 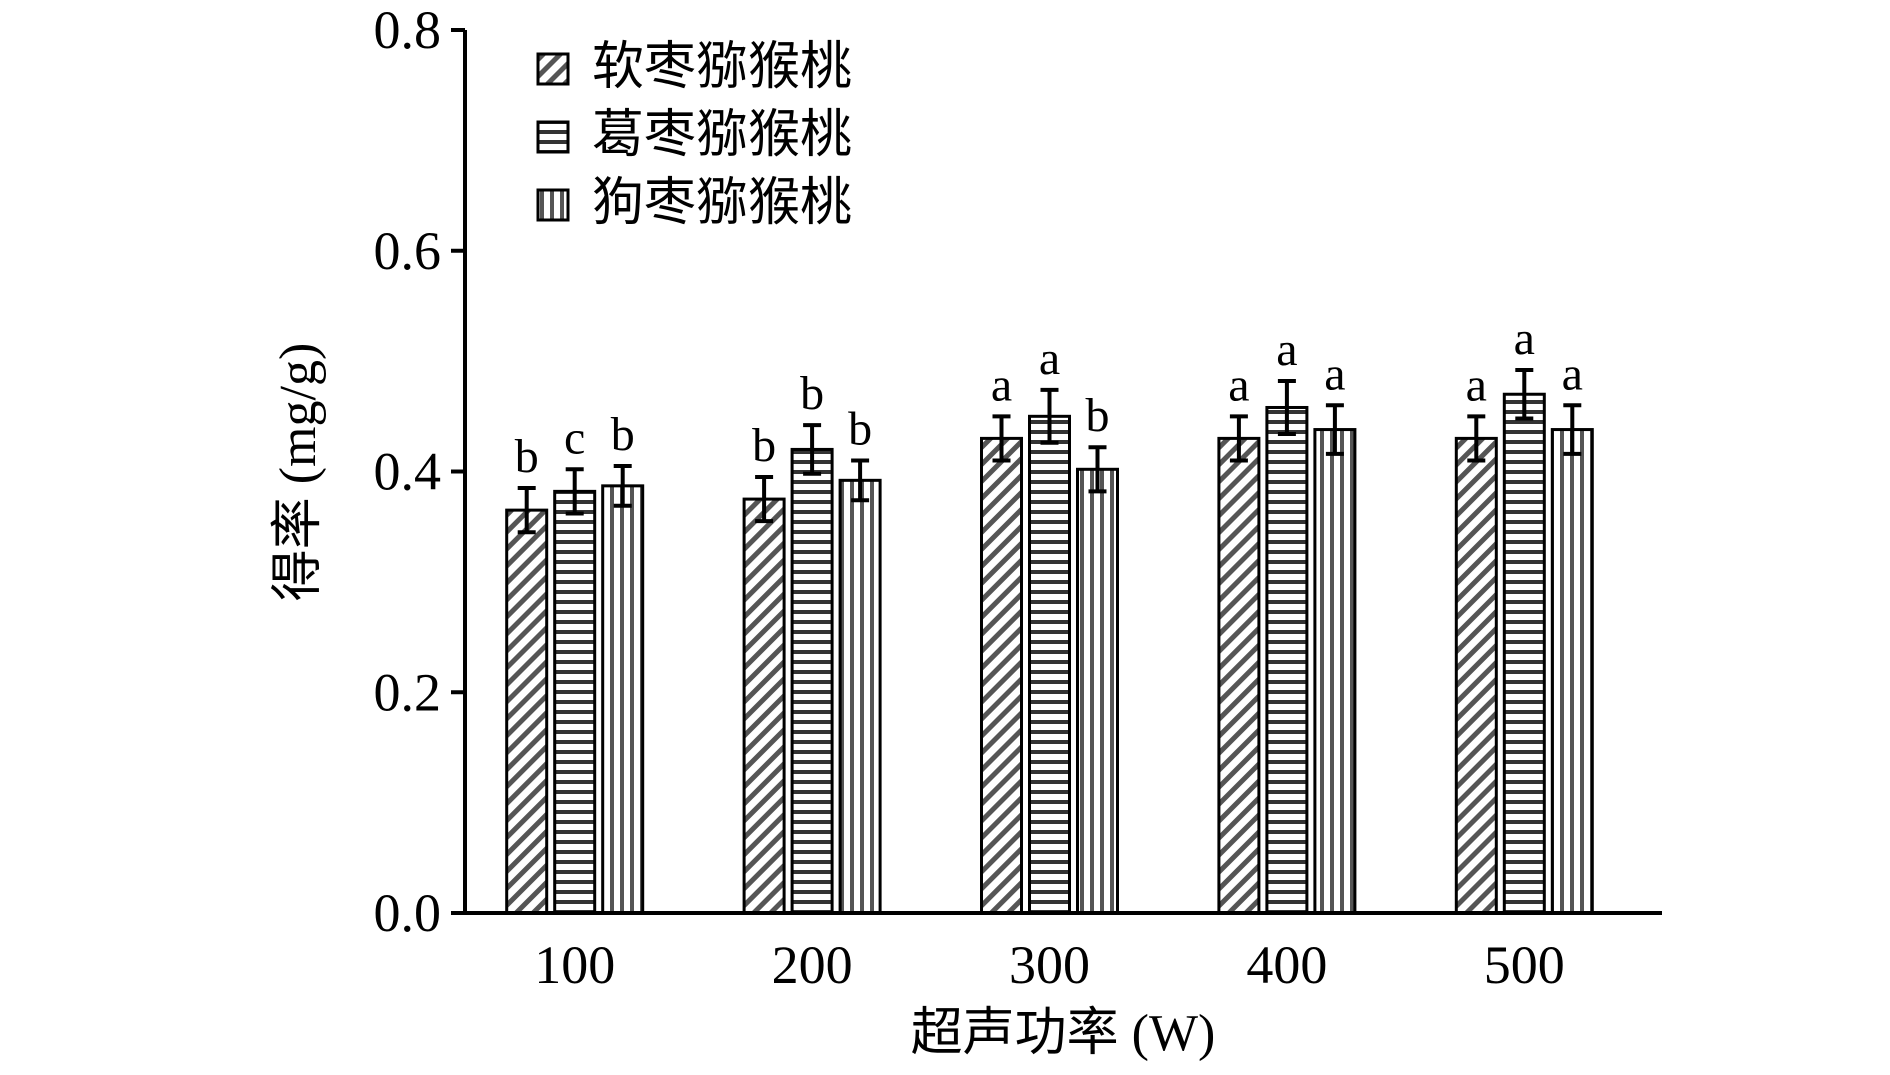 I want to click on y-tick-label: 0.8, so click(x=408, y=30).